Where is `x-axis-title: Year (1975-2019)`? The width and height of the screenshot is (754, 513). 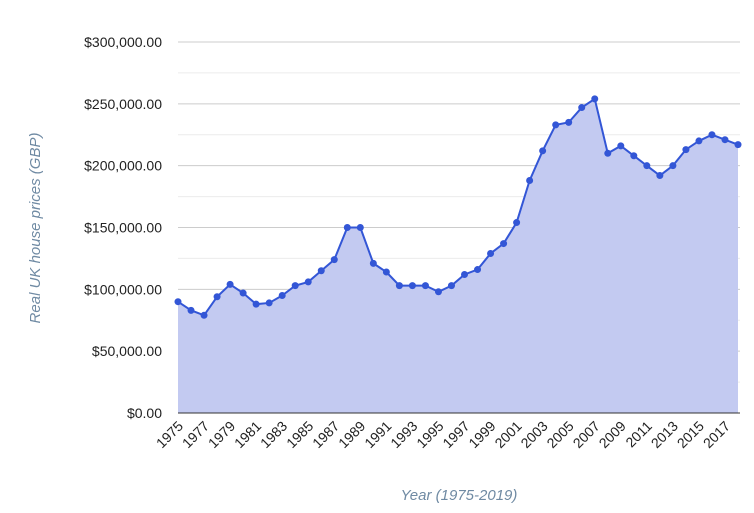 x-axis-title: Year (1975-2019) is located at coordinates (459, 495).